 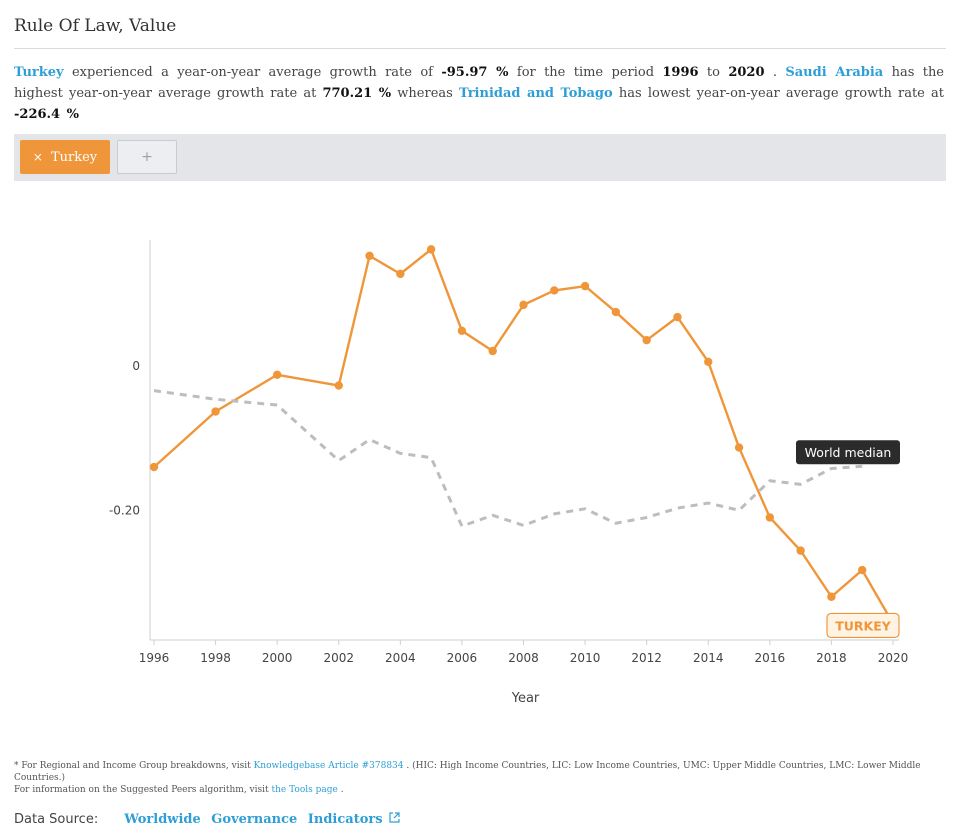 I want to click on add-country-button: +, so click(x=147, y=157).